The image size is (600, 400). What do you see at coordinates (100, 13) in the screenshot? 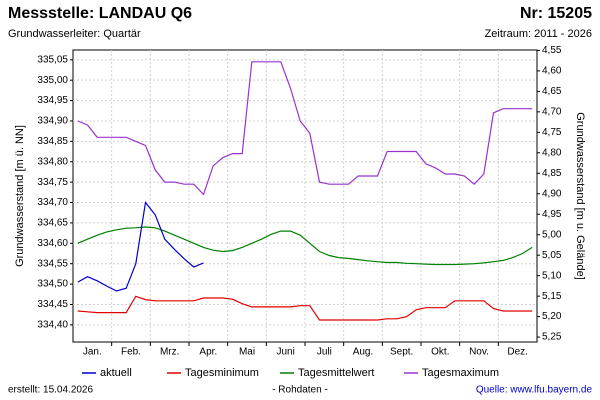
I see `chart-title: Messstelle: LANDAU Q6` at bounding box center [100, 13].